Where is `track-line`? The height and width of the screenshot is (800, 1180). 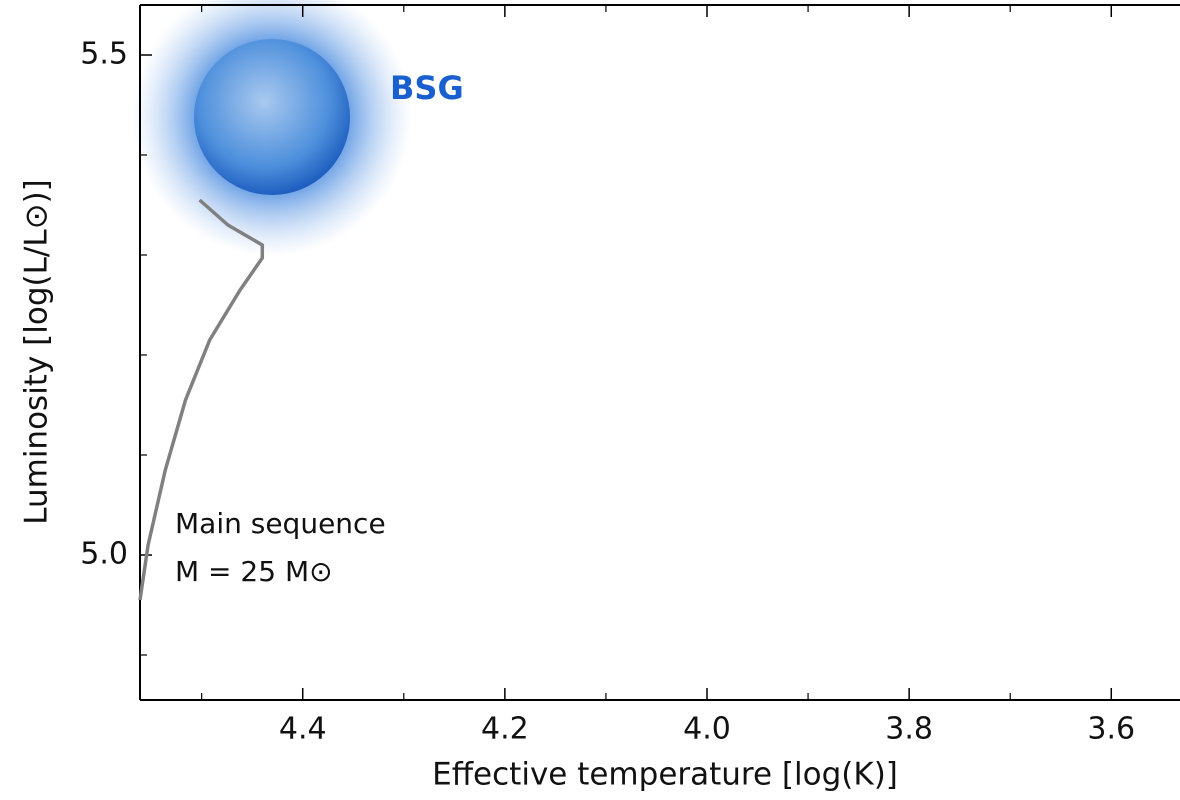 track-line is located at coordinates (201, 399).